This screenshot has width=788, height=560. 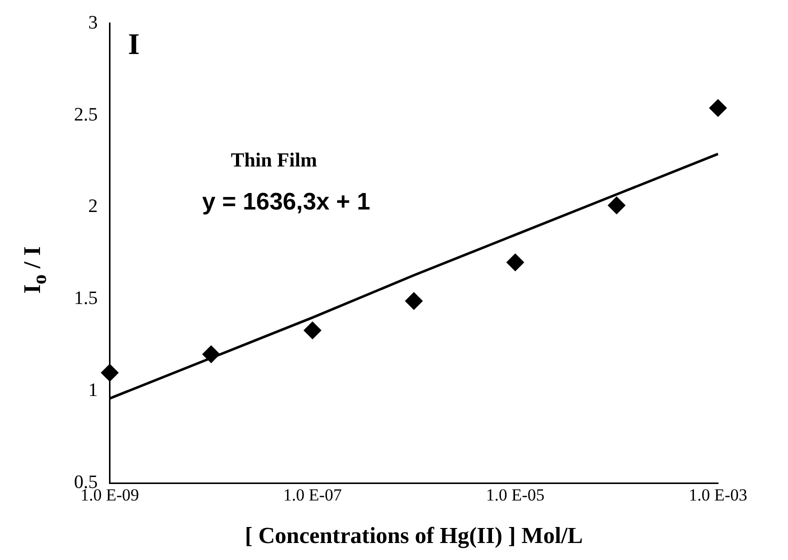 What do you see at coordinates (134, 45) in the screenshot?
I see `annotation: I` at bounding box center [134, 45].